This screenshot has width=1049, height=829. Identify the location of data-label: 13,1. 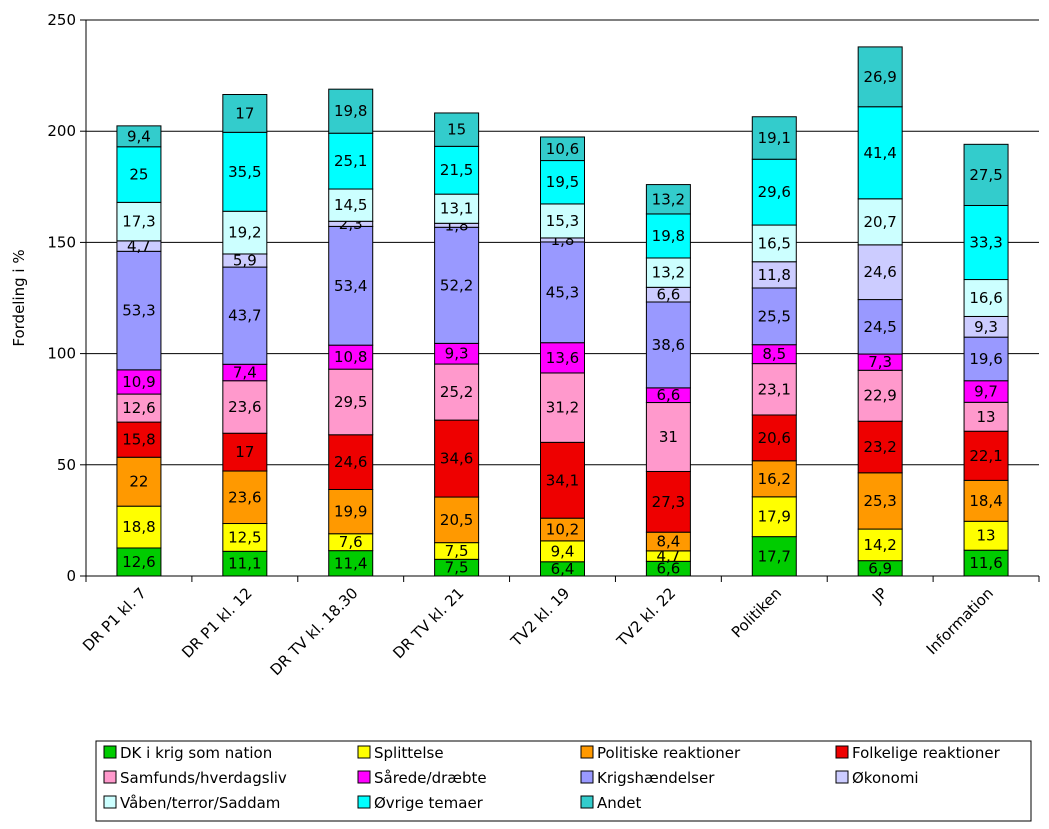
(456, 209).